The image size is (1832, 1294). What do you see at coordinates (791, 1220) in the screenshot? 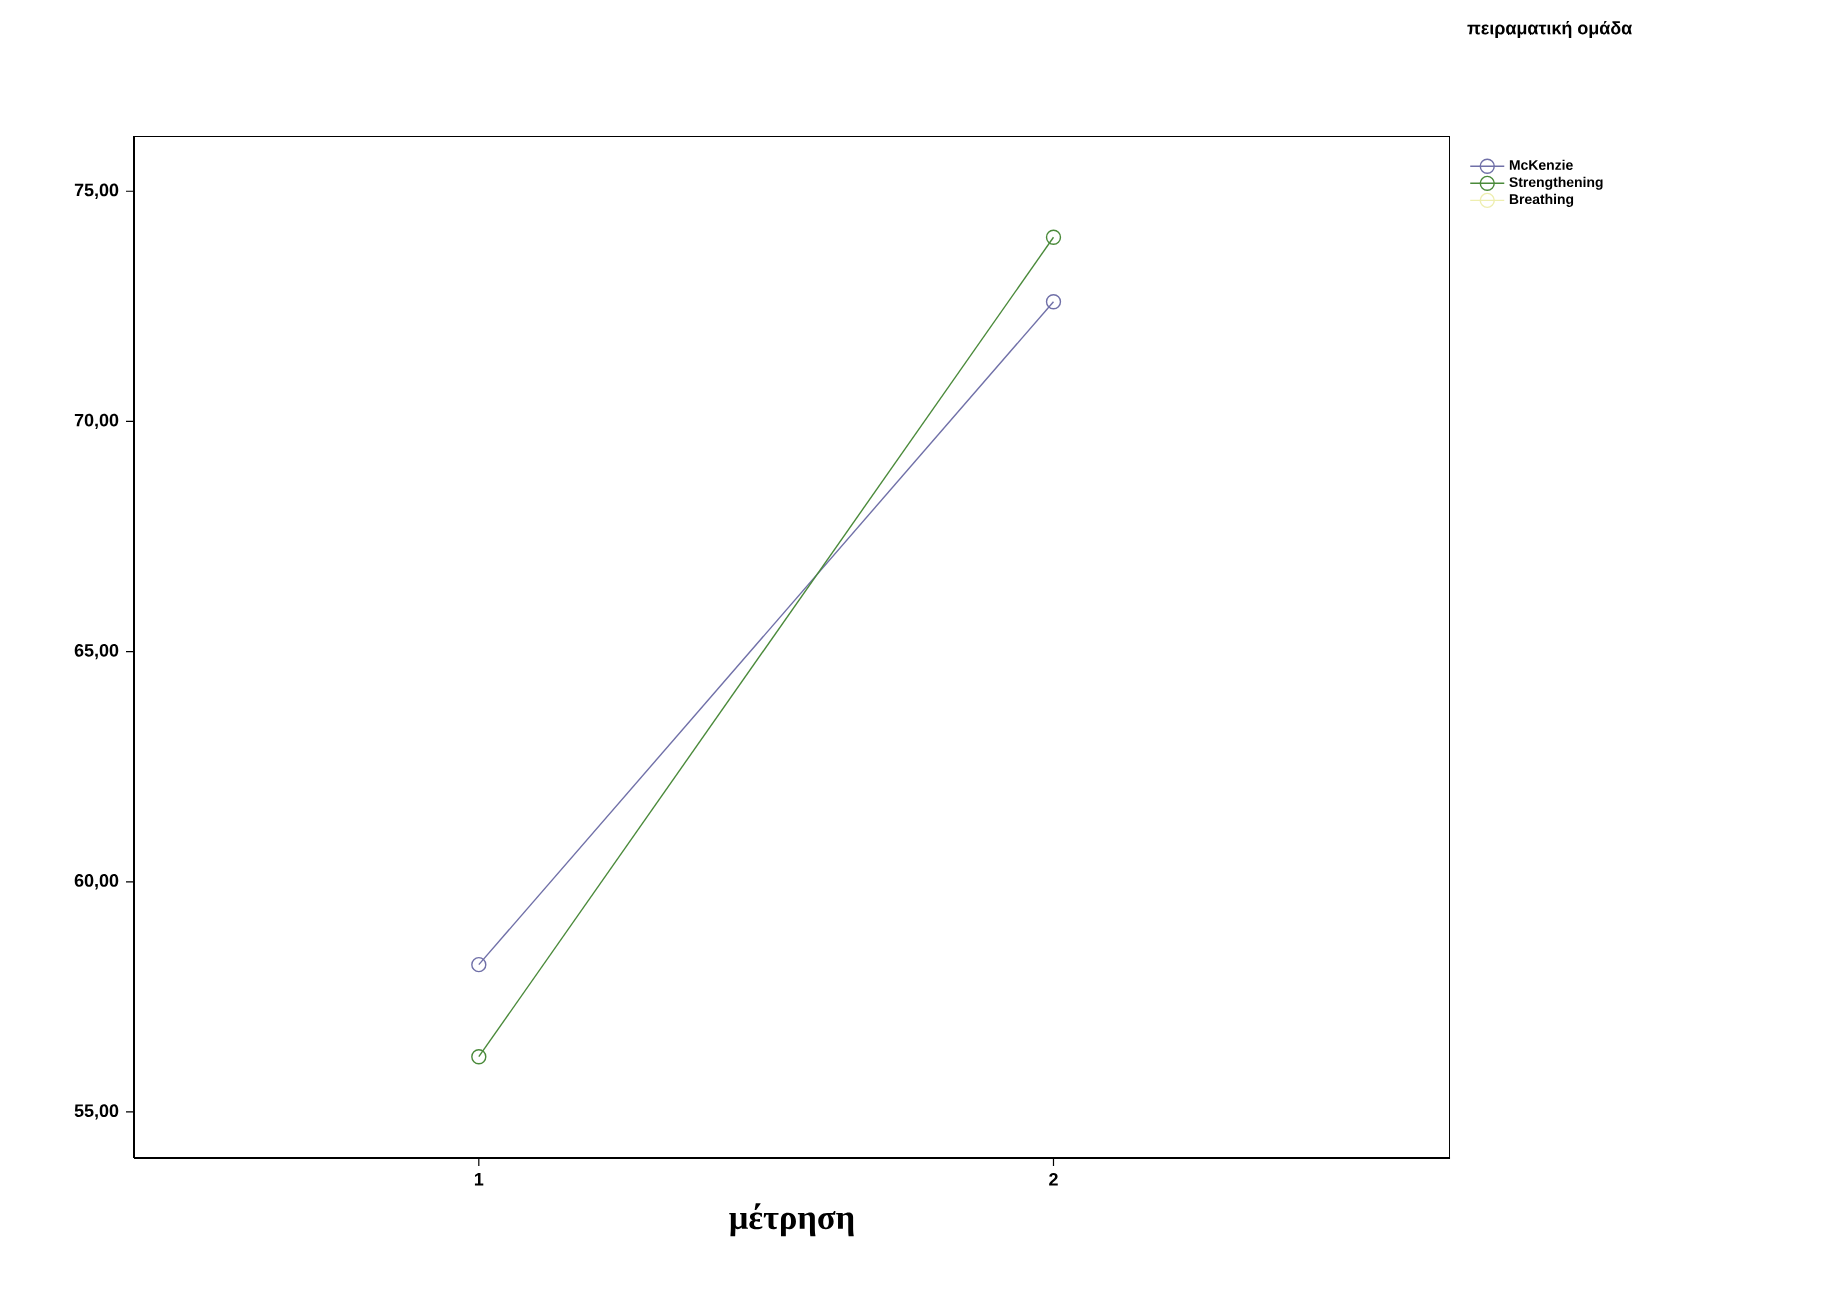
I see `x-axis-title: μέτρηση` at bounding box center [791, 1220].